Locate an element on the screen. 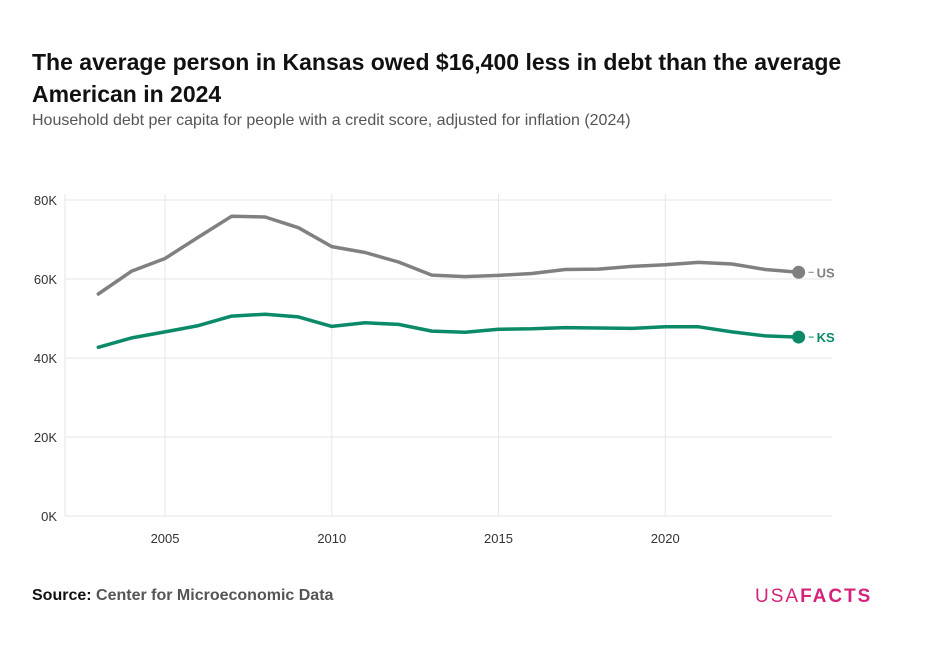 The image size is (929, 661). source-key: Source: is located at coordinates (62, 595).